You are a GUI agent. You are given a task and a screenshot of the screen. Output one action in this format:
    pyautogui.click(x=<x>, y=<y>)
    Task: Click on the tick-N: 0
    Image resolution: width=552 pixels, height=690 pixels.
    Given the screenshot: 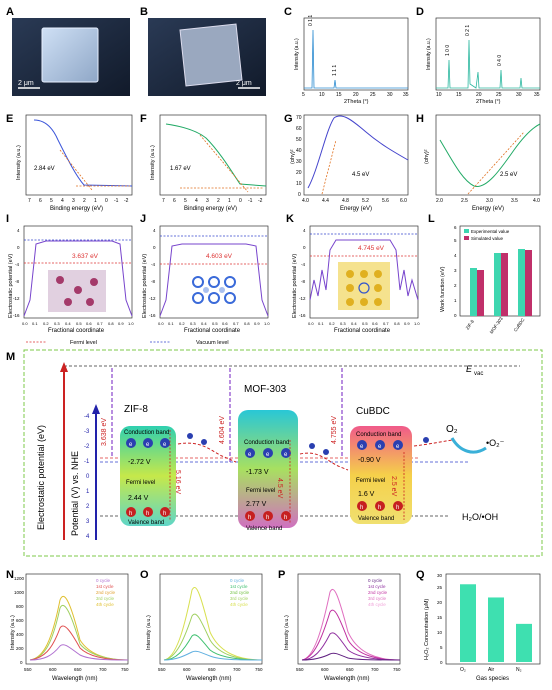 What is the action you would take?
    pyautogui.click(x=21, y=662)
    